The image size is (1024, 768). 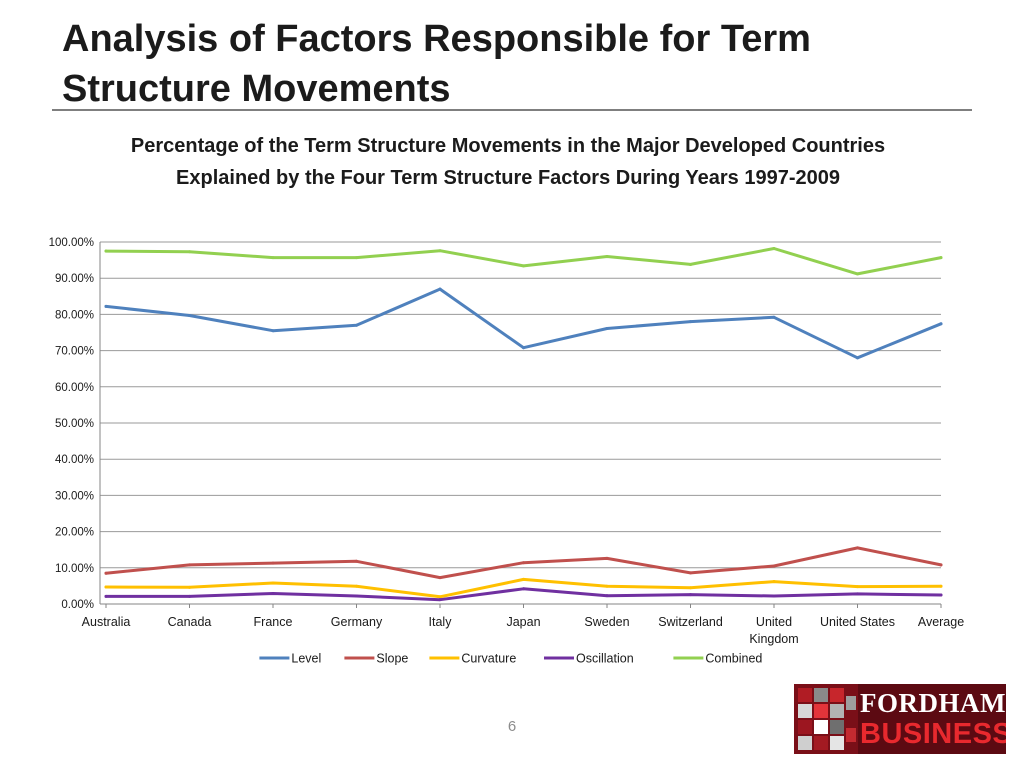 I want to click on title-divider, so click(x=512, y=110).